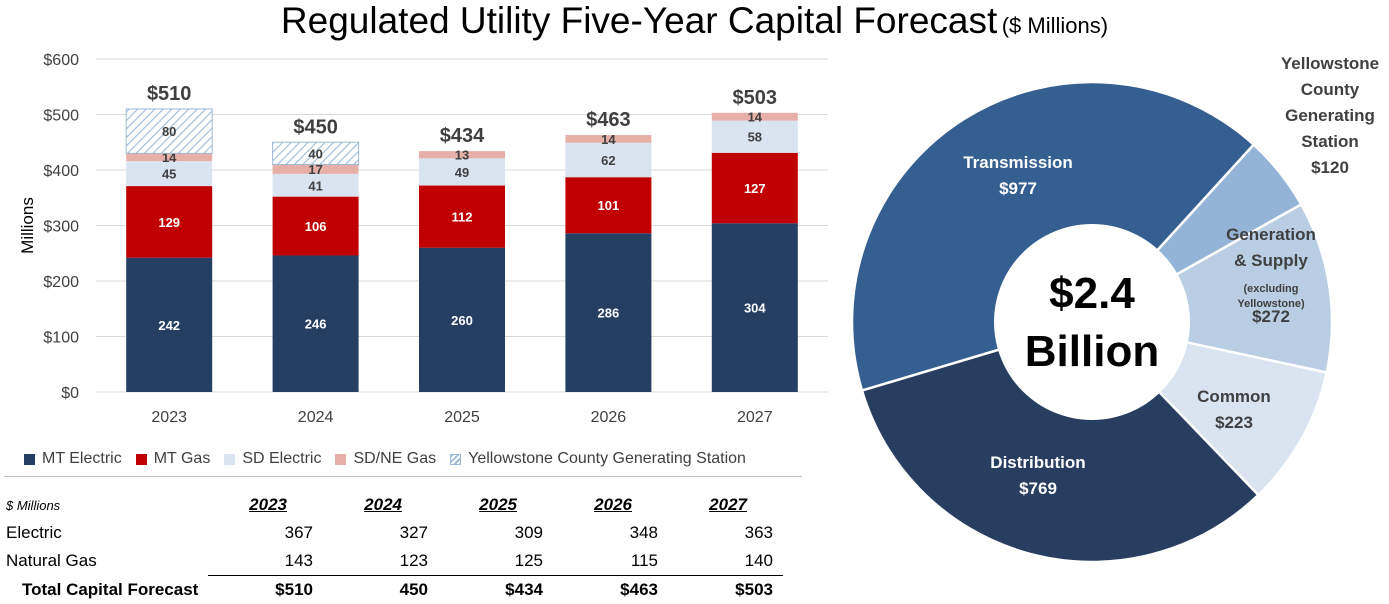 The image size is (1389, 604). What do you see at coordinates (1271, 234) in the screenshot?
I see `pie-category-label: Generation` at bounding box center [1271, 234].